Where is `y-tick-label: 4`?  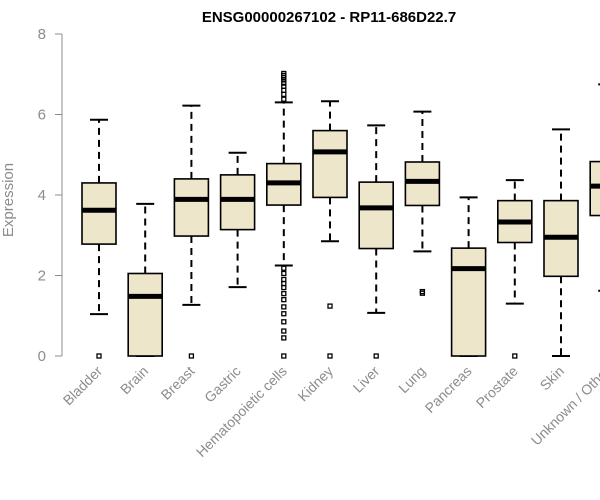
y-tick-label: 4 is located at coordinates (42, 195).